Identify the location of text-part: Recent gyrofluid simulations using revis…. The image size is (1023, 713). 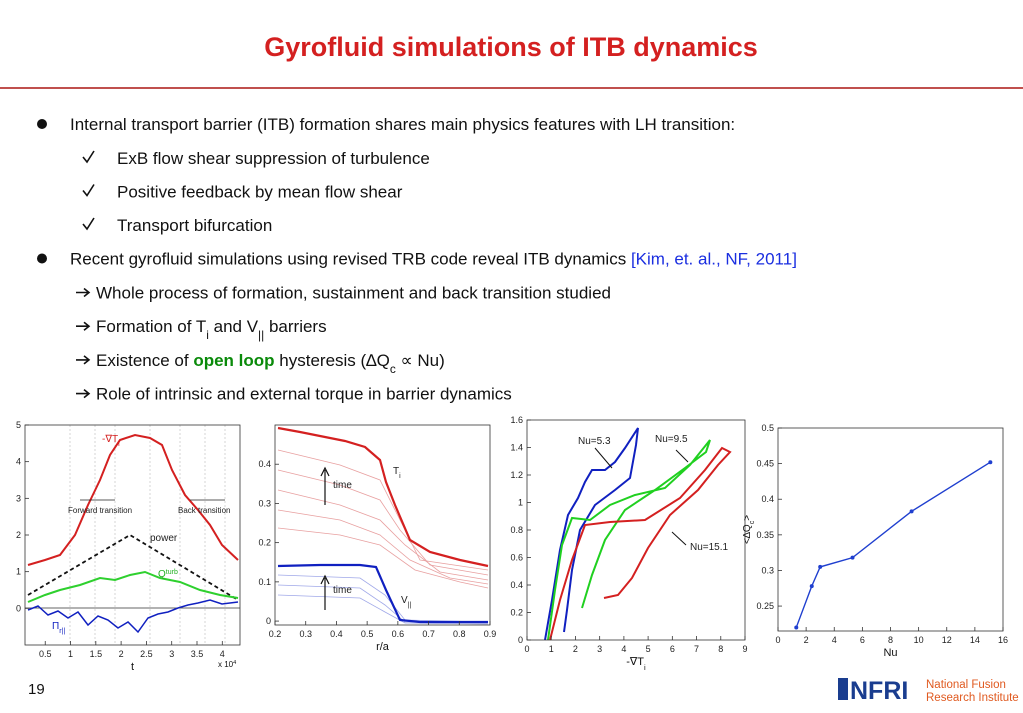
(350, 259).